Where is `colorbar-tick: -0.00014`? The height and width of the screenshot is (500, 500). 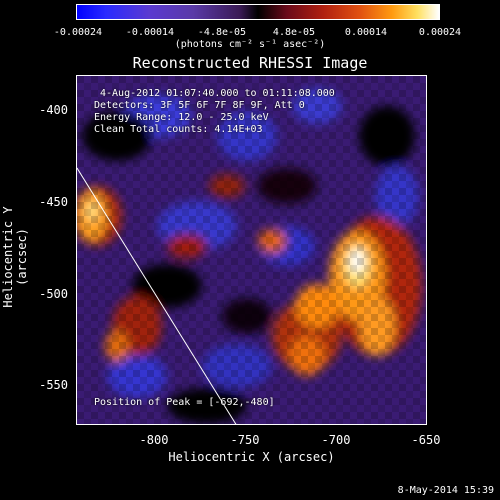
colorbar-tick: -0.00014 is located at coordinates (150, 32).